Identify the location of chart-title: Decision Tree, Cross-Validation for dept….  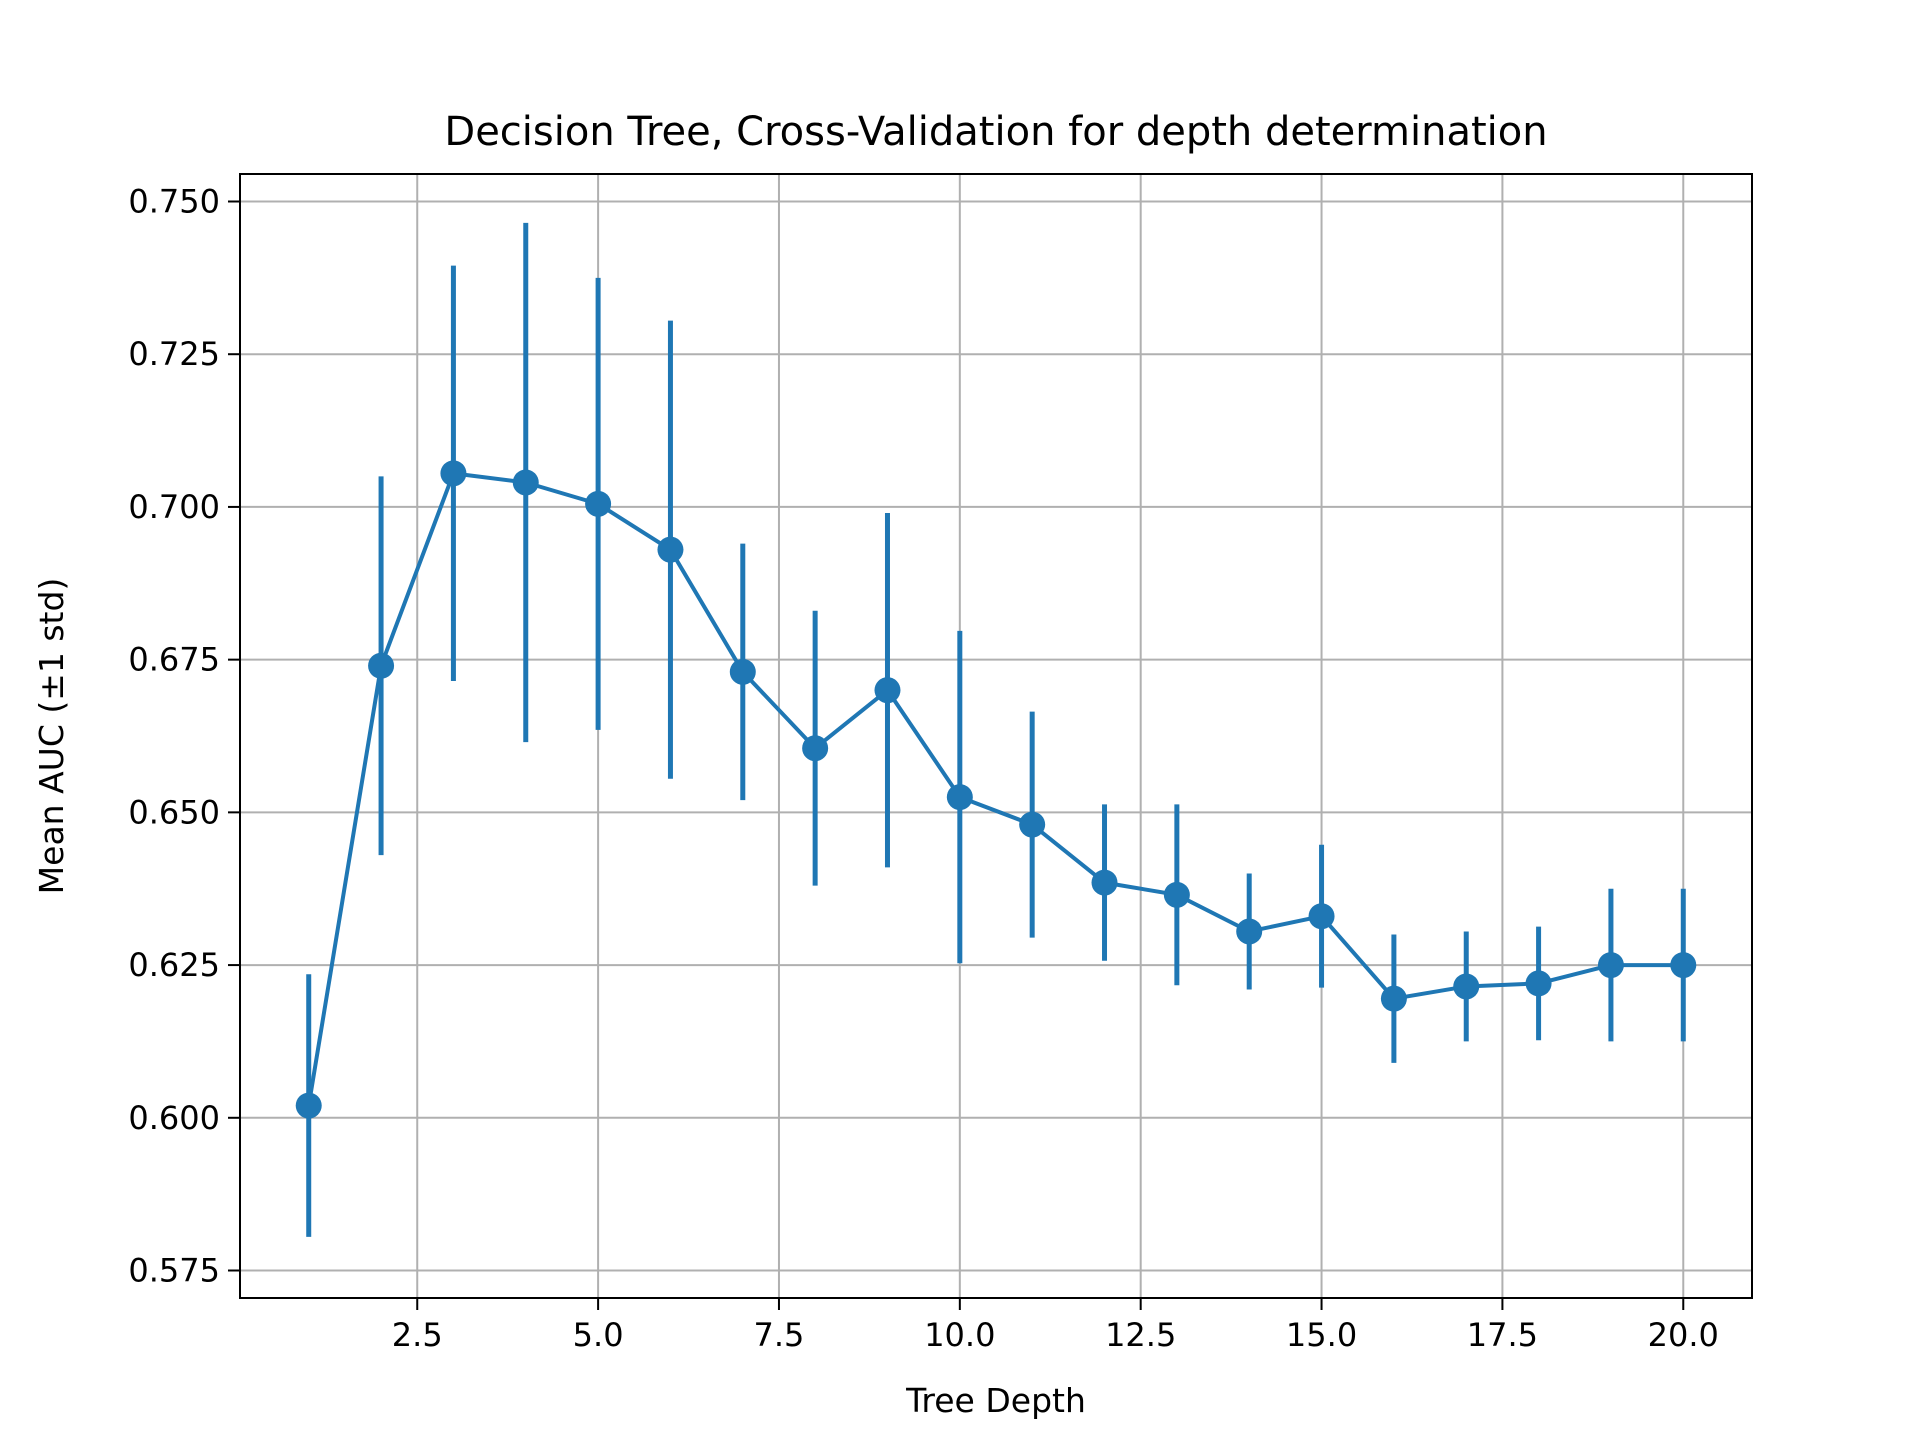
(995, 132).